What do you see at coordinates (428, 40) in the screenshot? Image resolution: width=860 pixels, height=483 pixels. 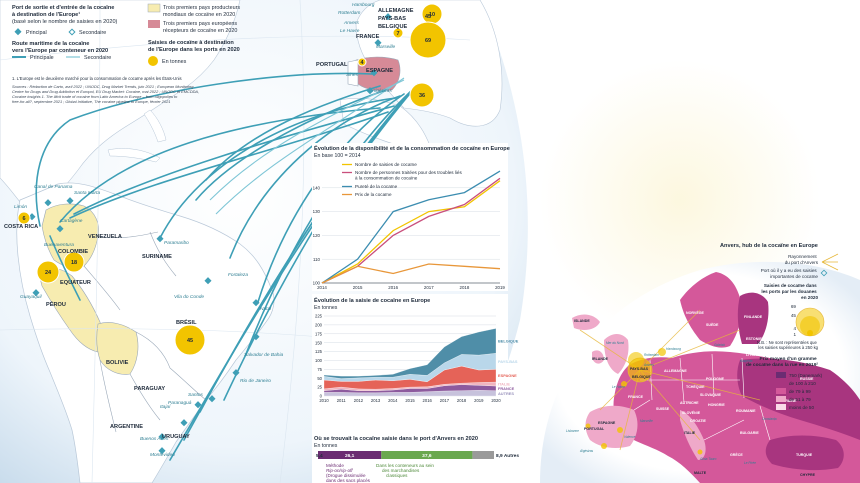 I see `seizure-belgique` at bounding box center [428, 40].